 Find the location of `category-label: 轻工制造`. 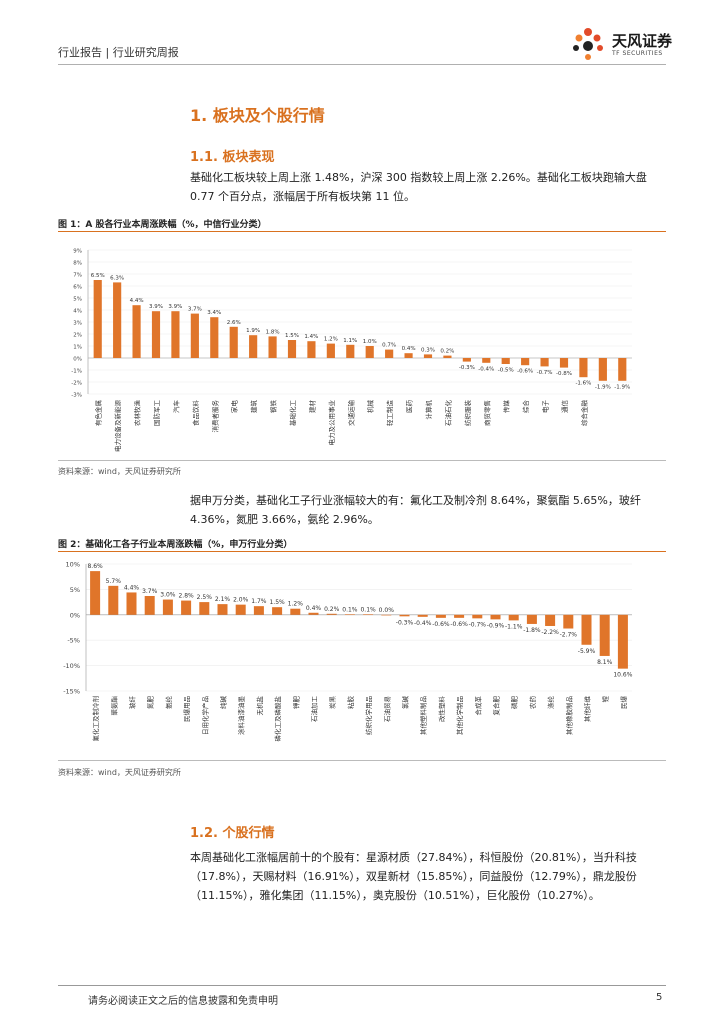

category-label: 轻工制造 is located at coordinates (389, 413).